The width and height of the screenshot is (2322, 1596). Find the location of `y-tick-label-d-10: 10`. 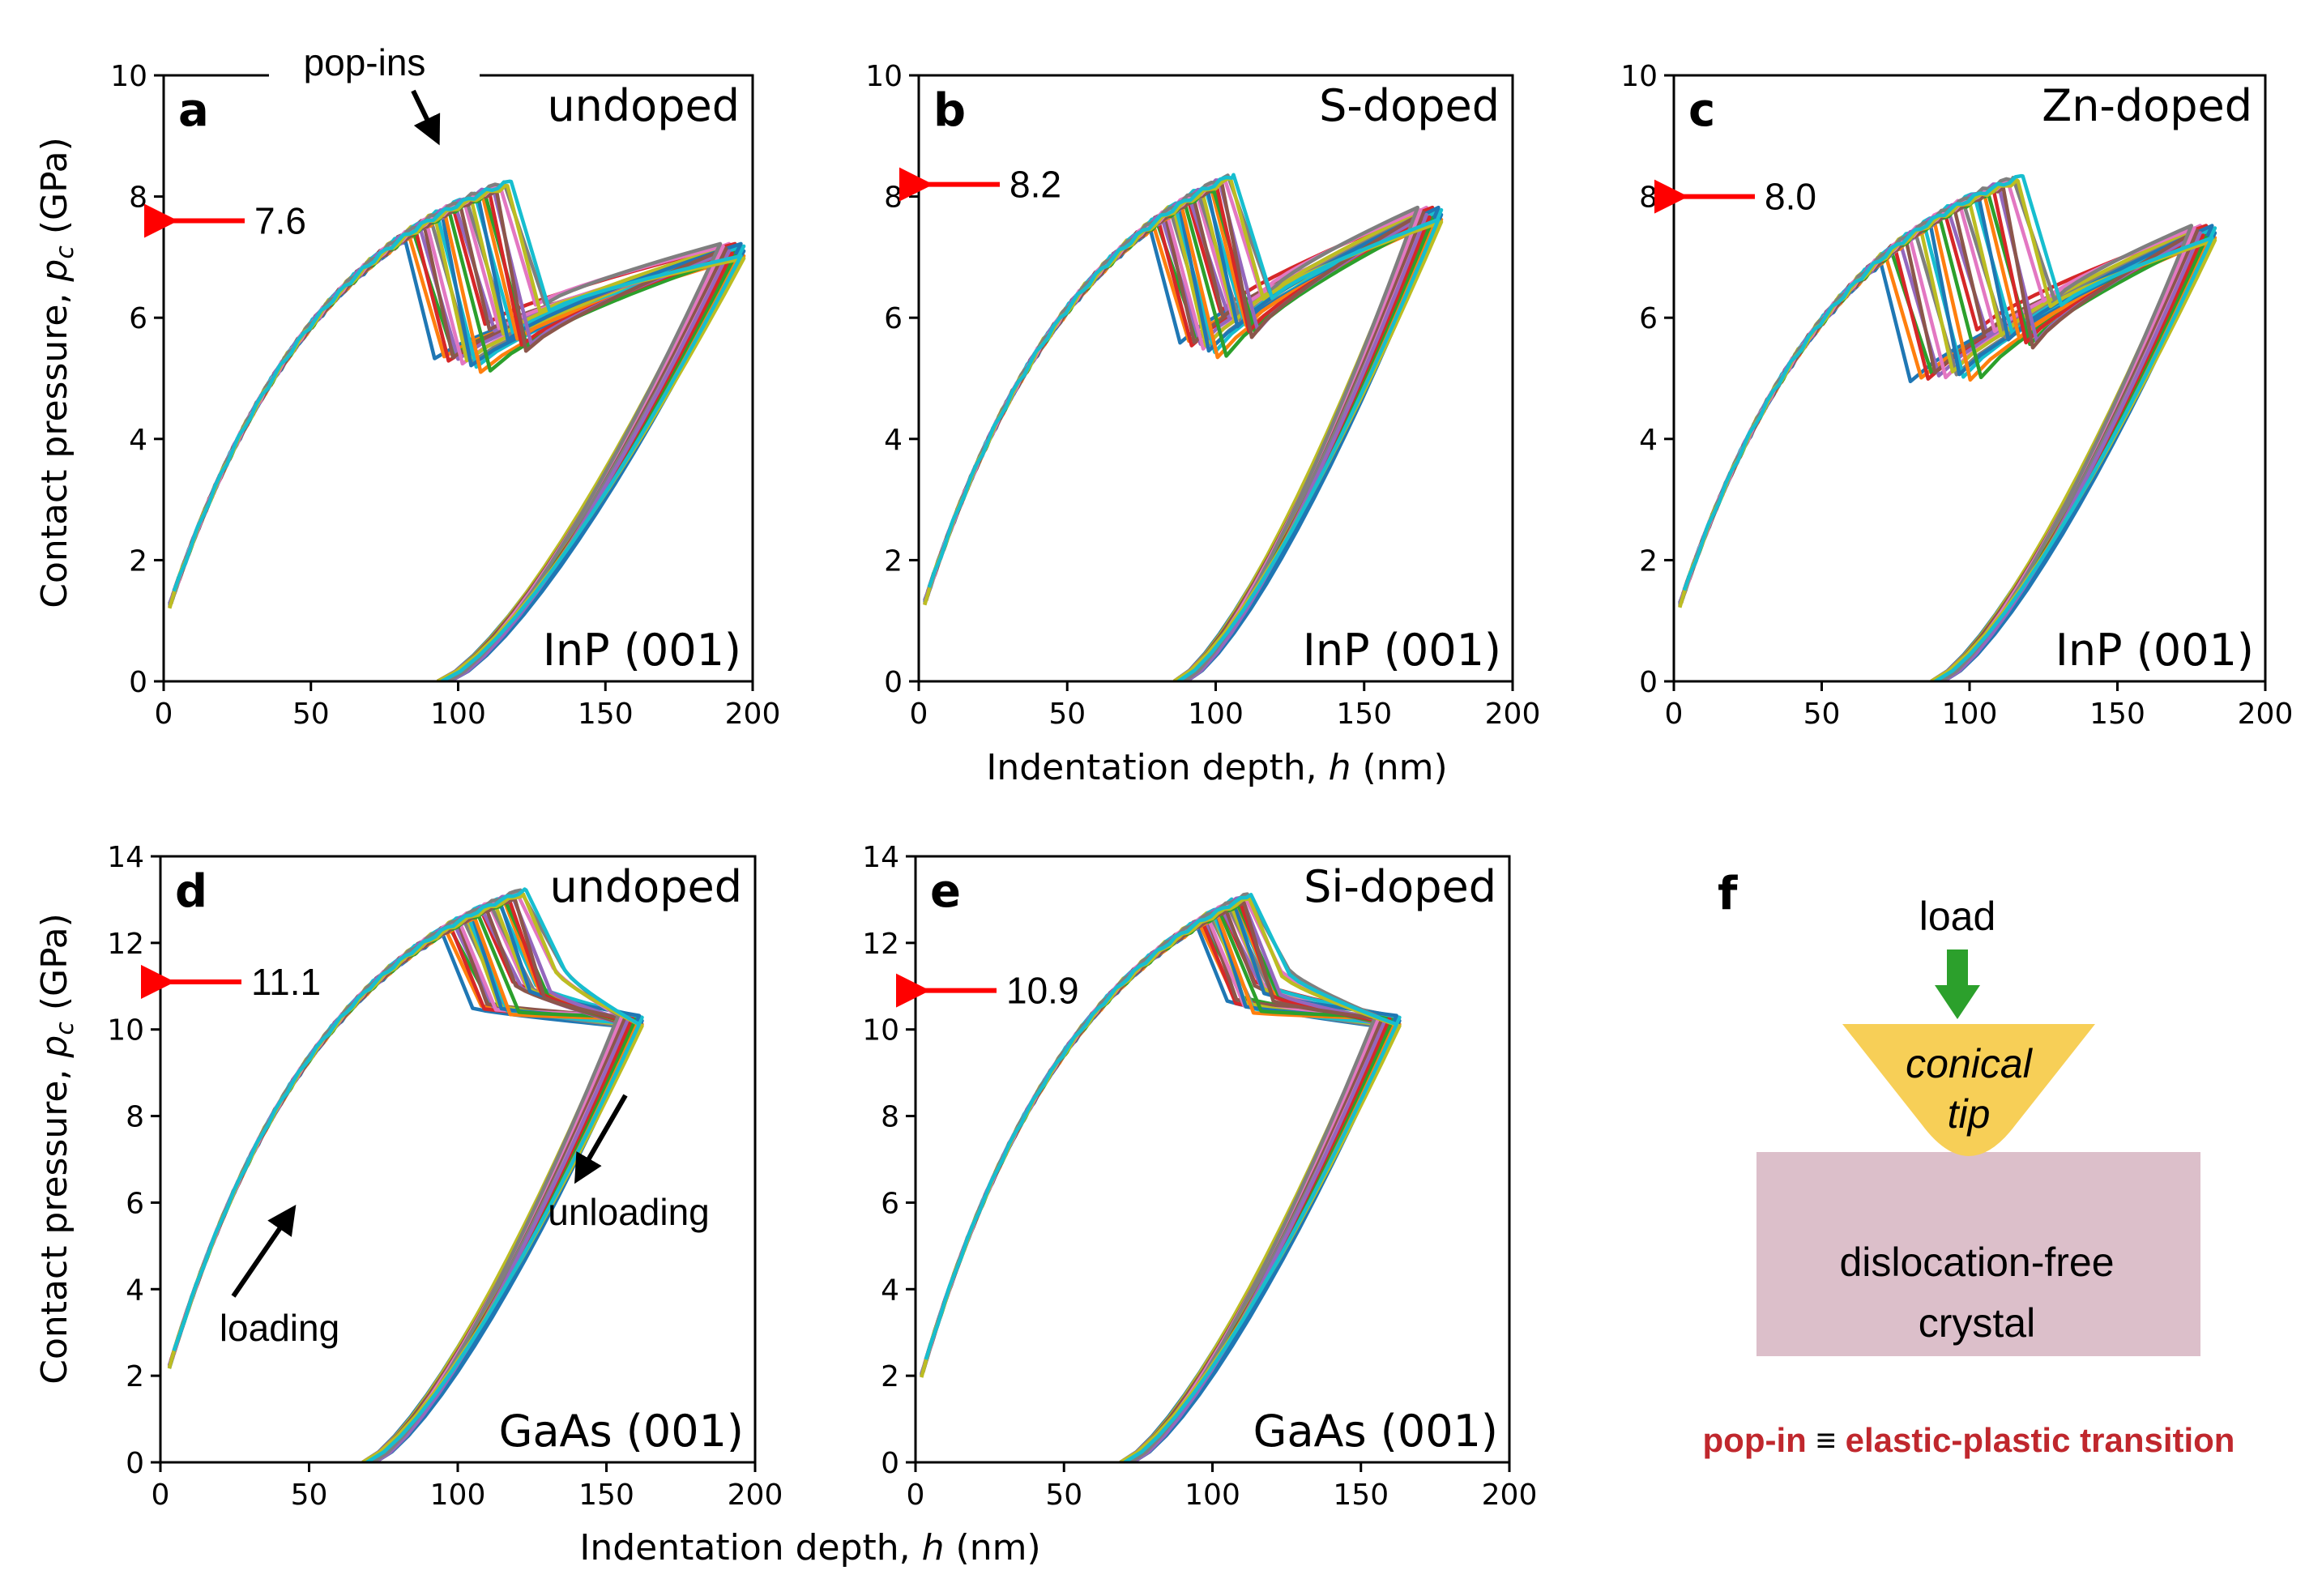

y-tick-label-d-10: 10 is located at coordinates (126, 1031).